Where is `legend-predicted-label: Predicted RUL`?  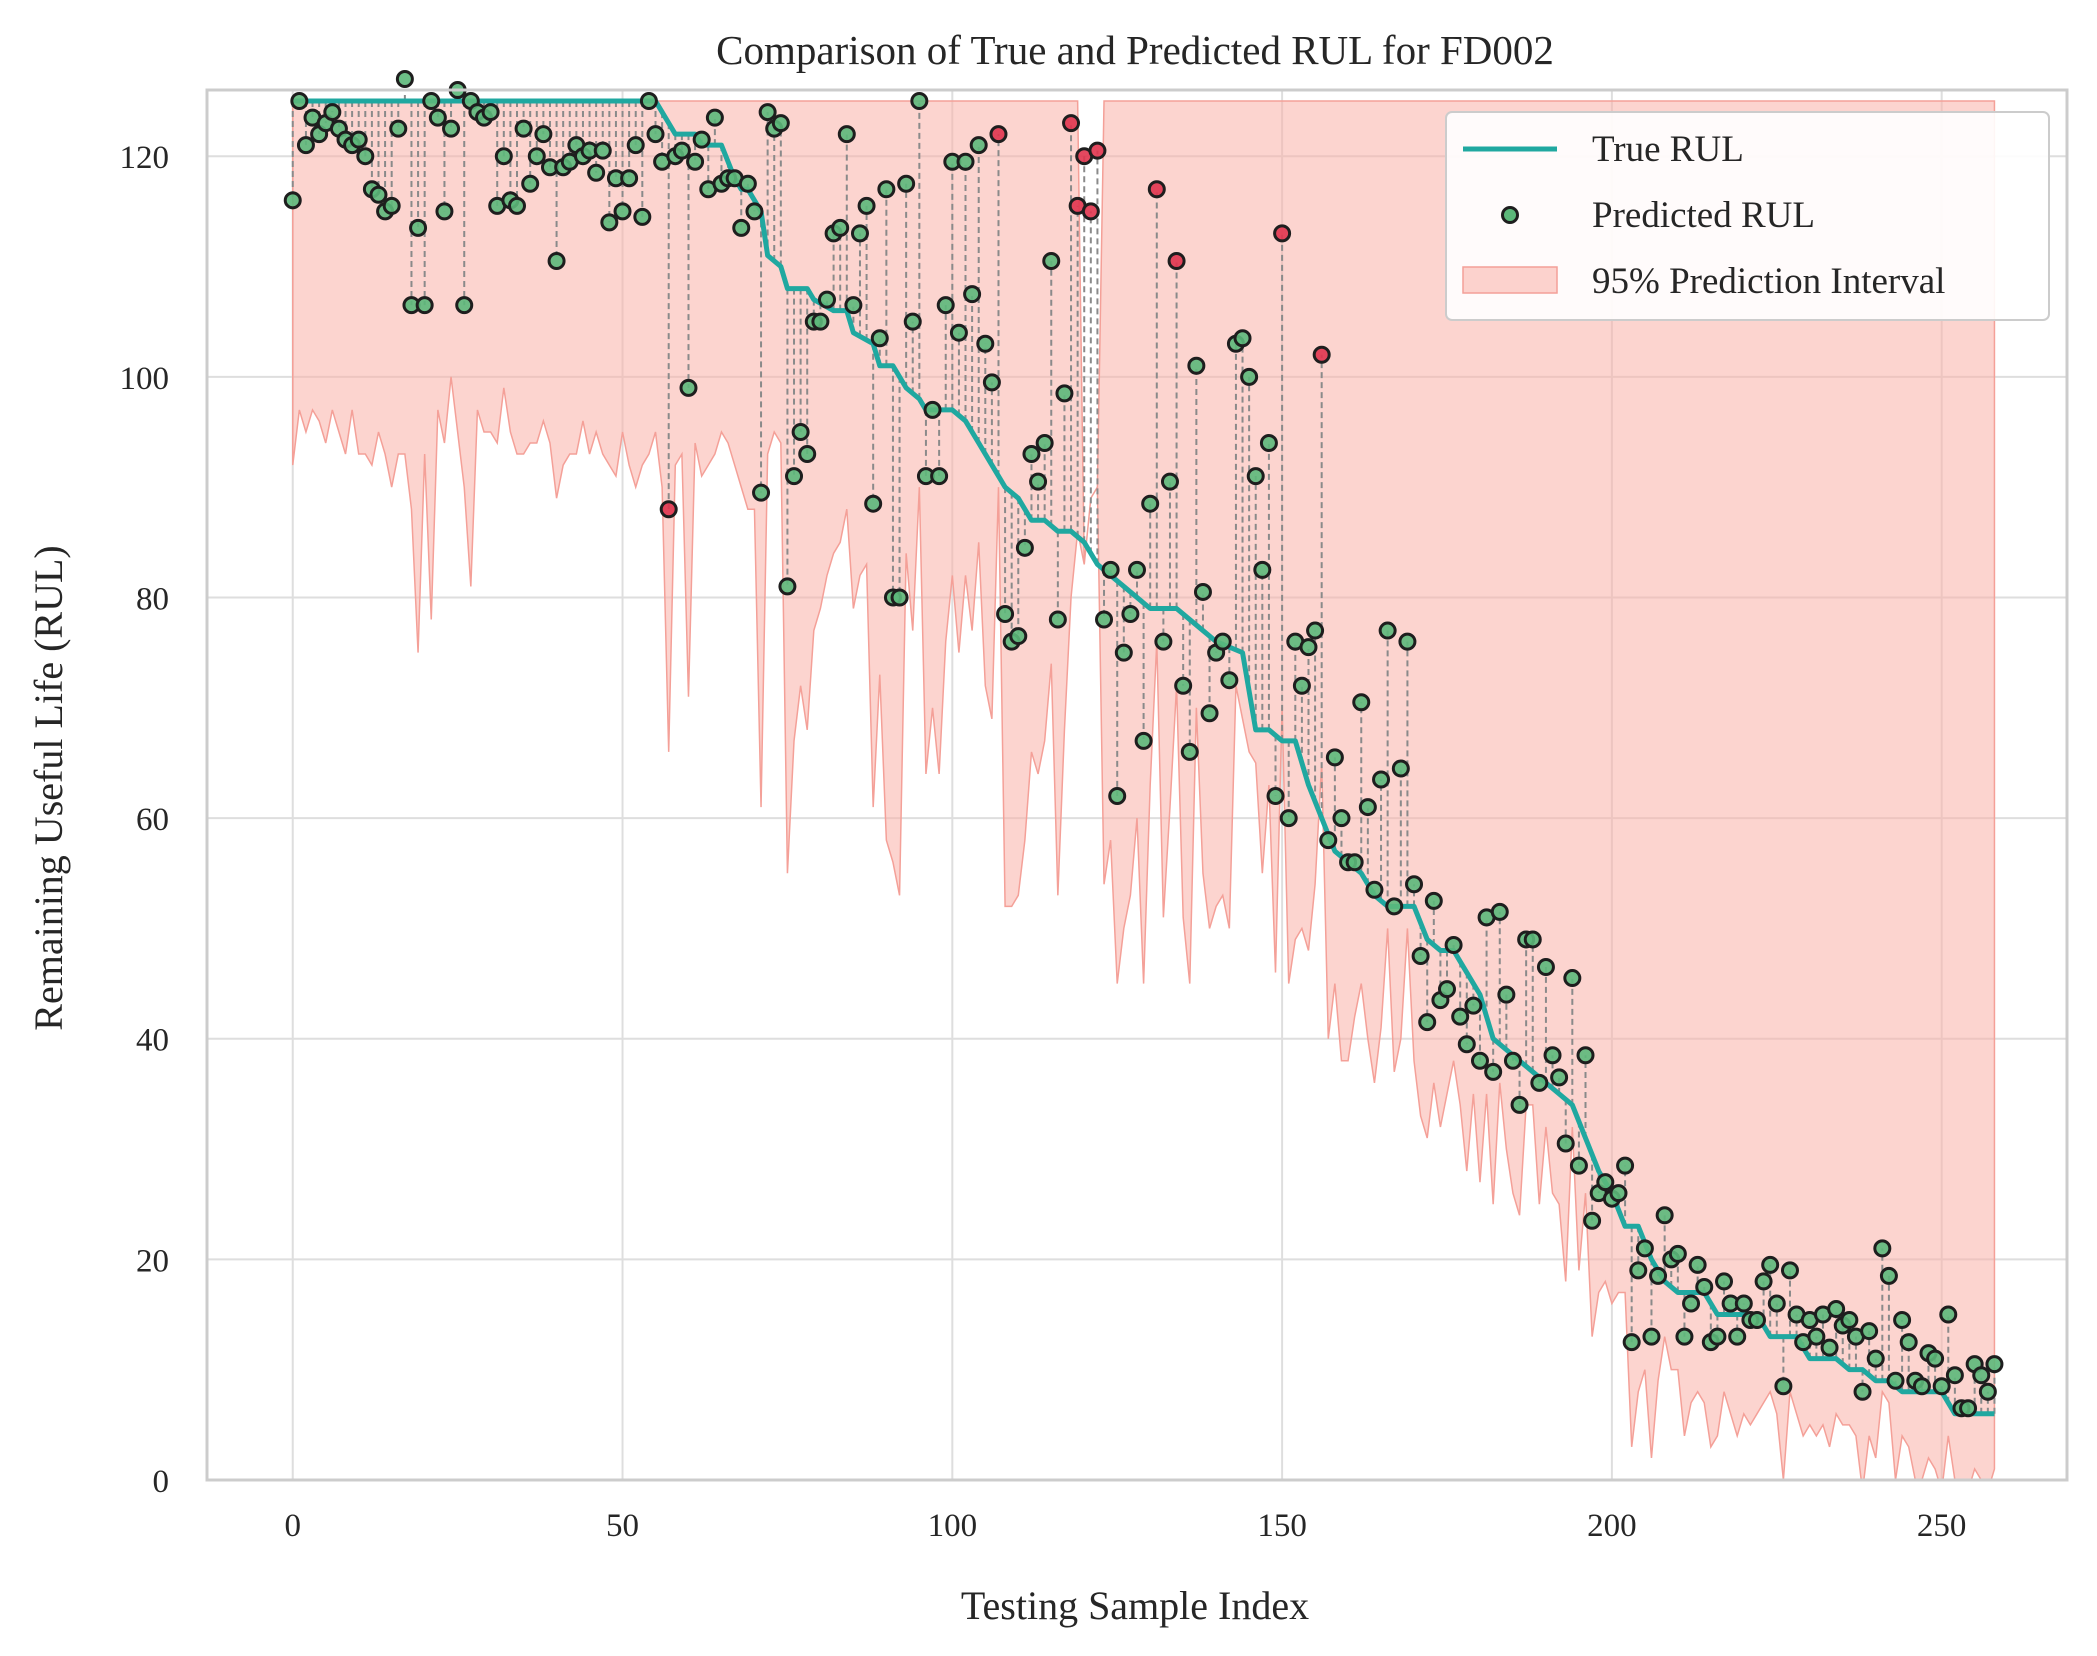
legend-predicted-label: Predicted RUL is located at coordinates (1703, 215).